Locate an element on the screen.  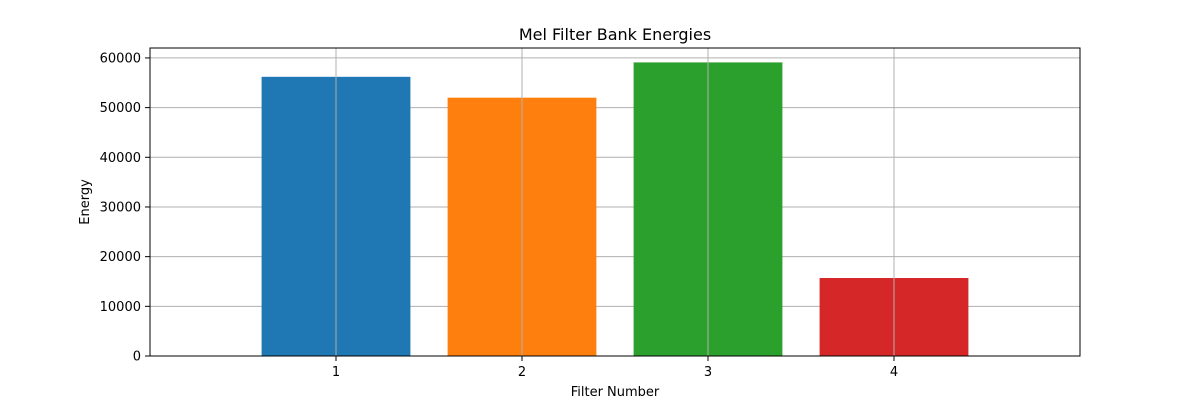
x-tick-label: 3 is located at coordinates (708, 372).